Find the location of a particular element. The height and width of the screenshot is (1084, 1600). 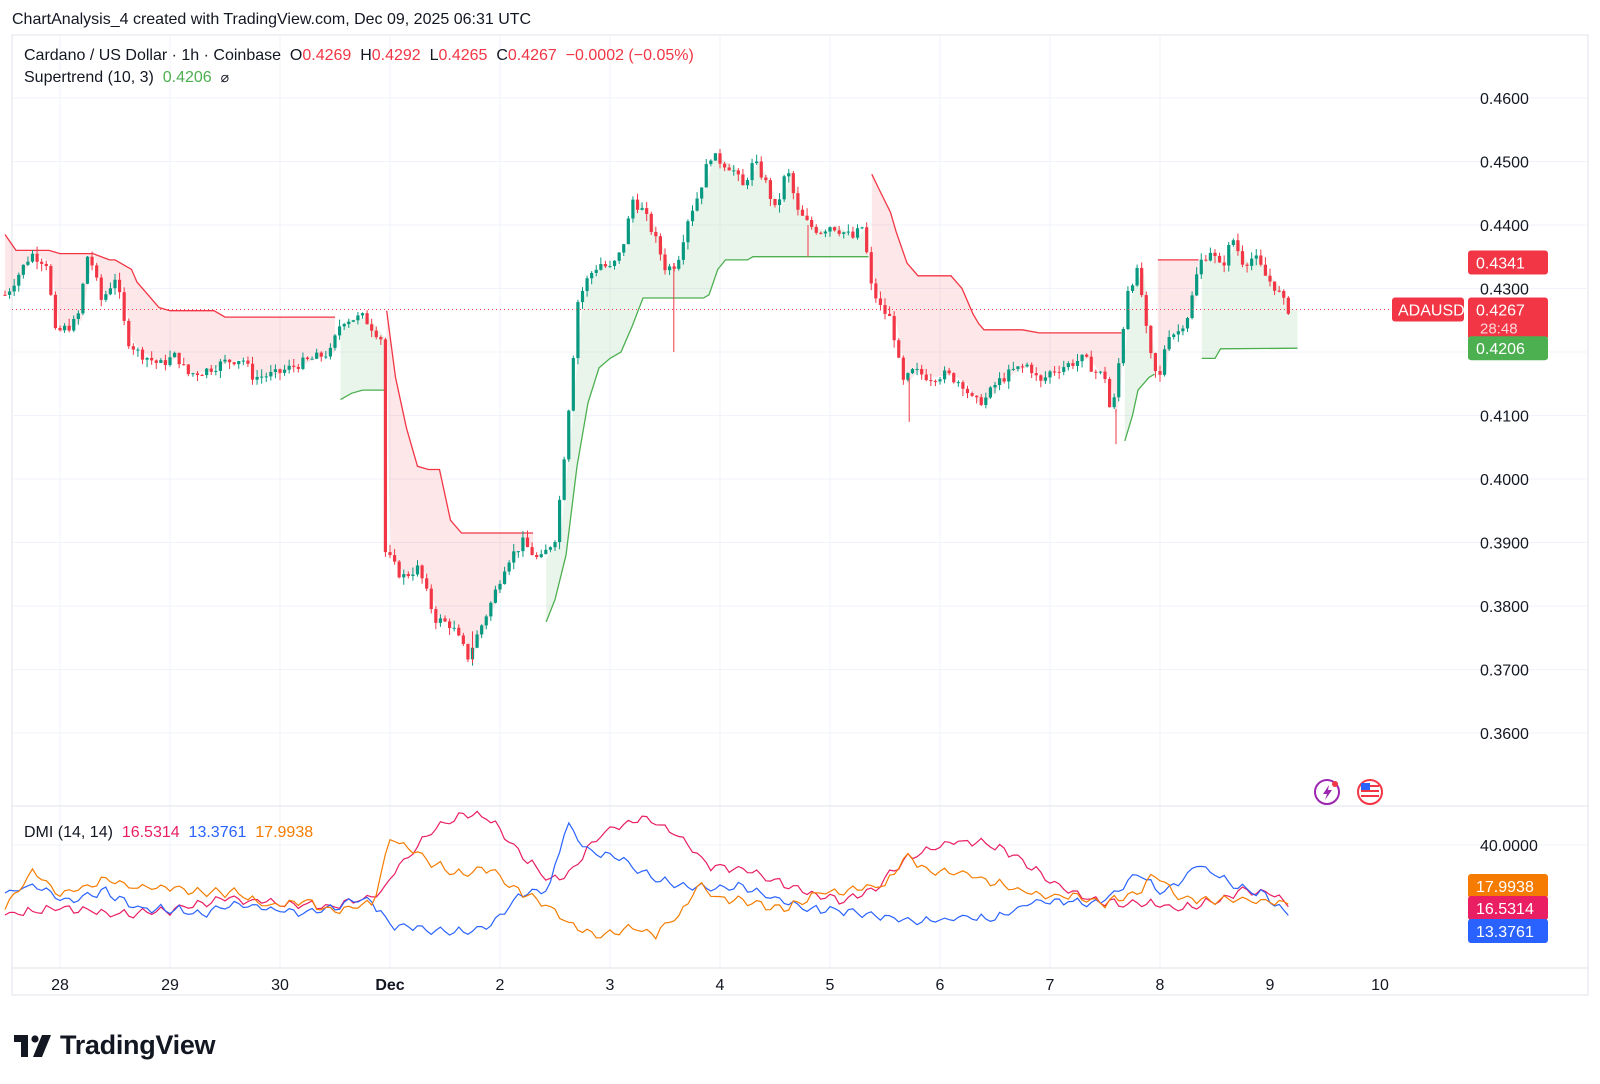

supertrend-legend: Supertrend (10, 3) 0.4206 ⌀ is located at coordinates (126, 78).